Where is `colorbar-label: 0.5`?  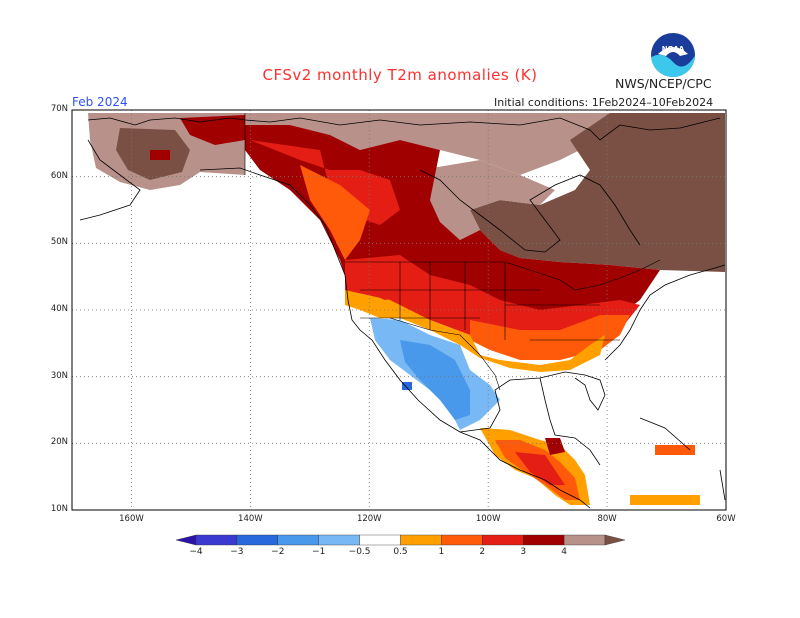 colorbar-label: 0.5 is located at coordinates (400, 552).